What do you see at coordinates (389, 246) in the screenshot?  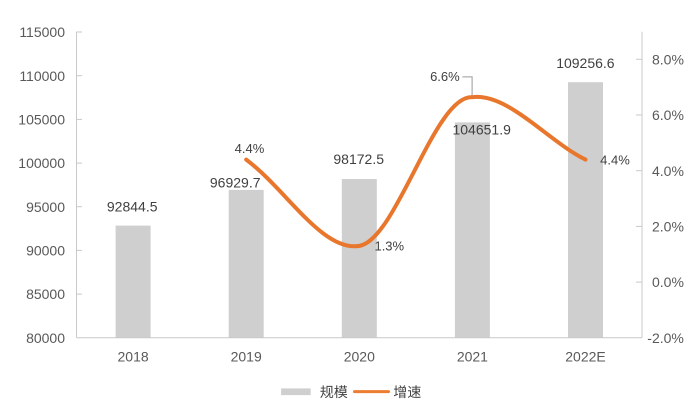 I see `svg-text: 1.3%` at bounding box center [389, 246].